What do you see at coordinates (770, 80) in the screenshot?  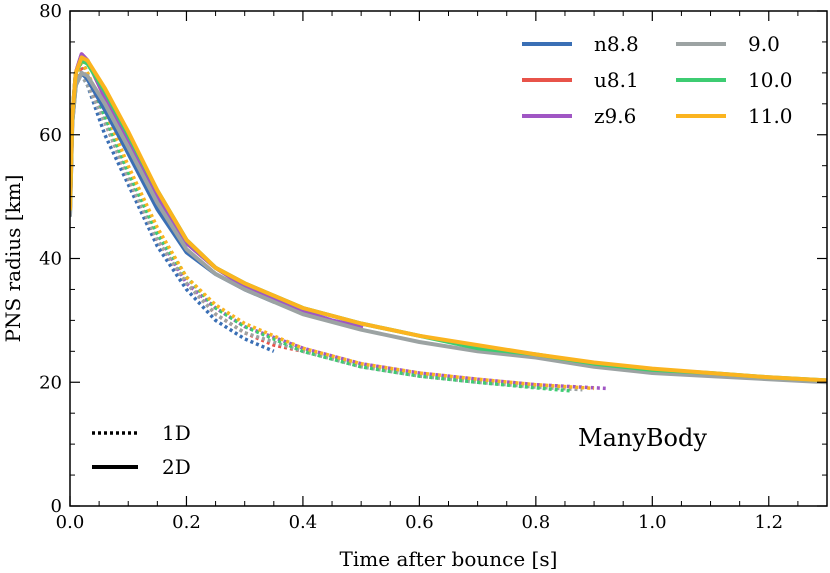 I see `legend-label: 10.0` at bounding box center [770, 80].